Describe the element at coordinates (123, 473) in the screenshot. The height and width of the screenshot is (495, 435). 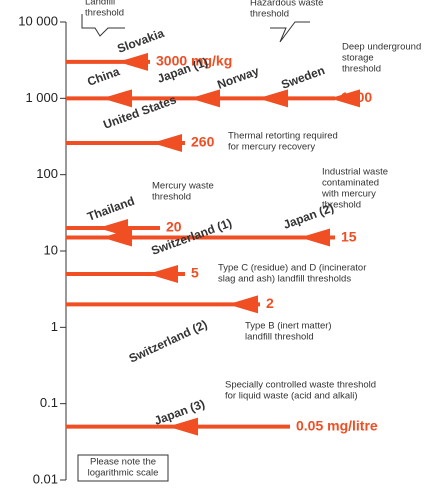
I see `note: logarithmic scale` at that location.